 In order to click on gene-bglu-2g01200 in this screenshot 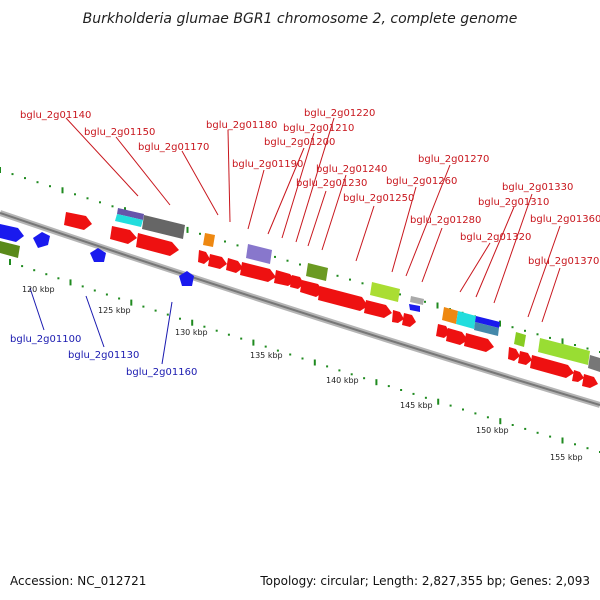, I will do `click(258, 272)`.